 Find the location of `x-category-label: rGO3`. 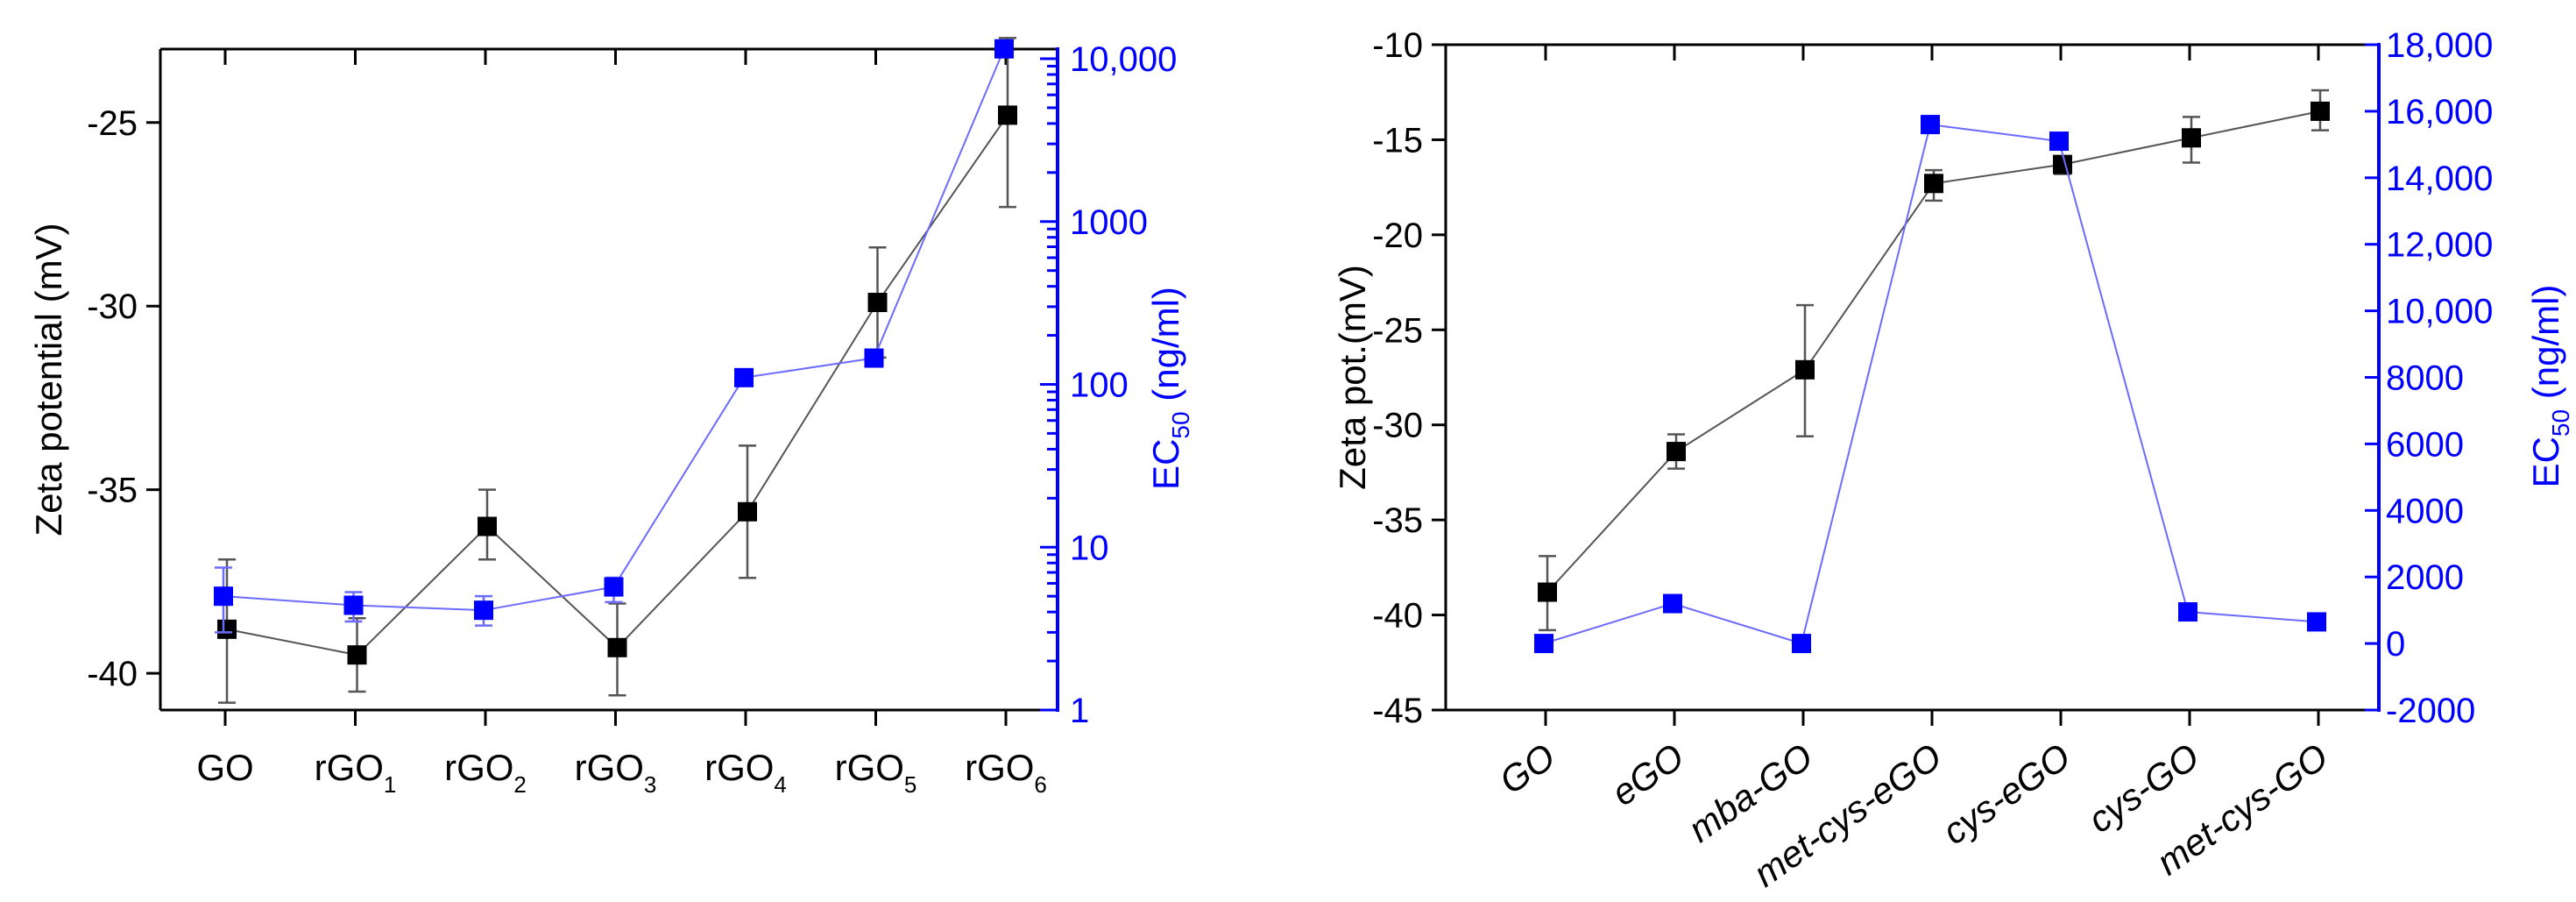

x-category-label: rGO3 is located at coordinates (616, 773).